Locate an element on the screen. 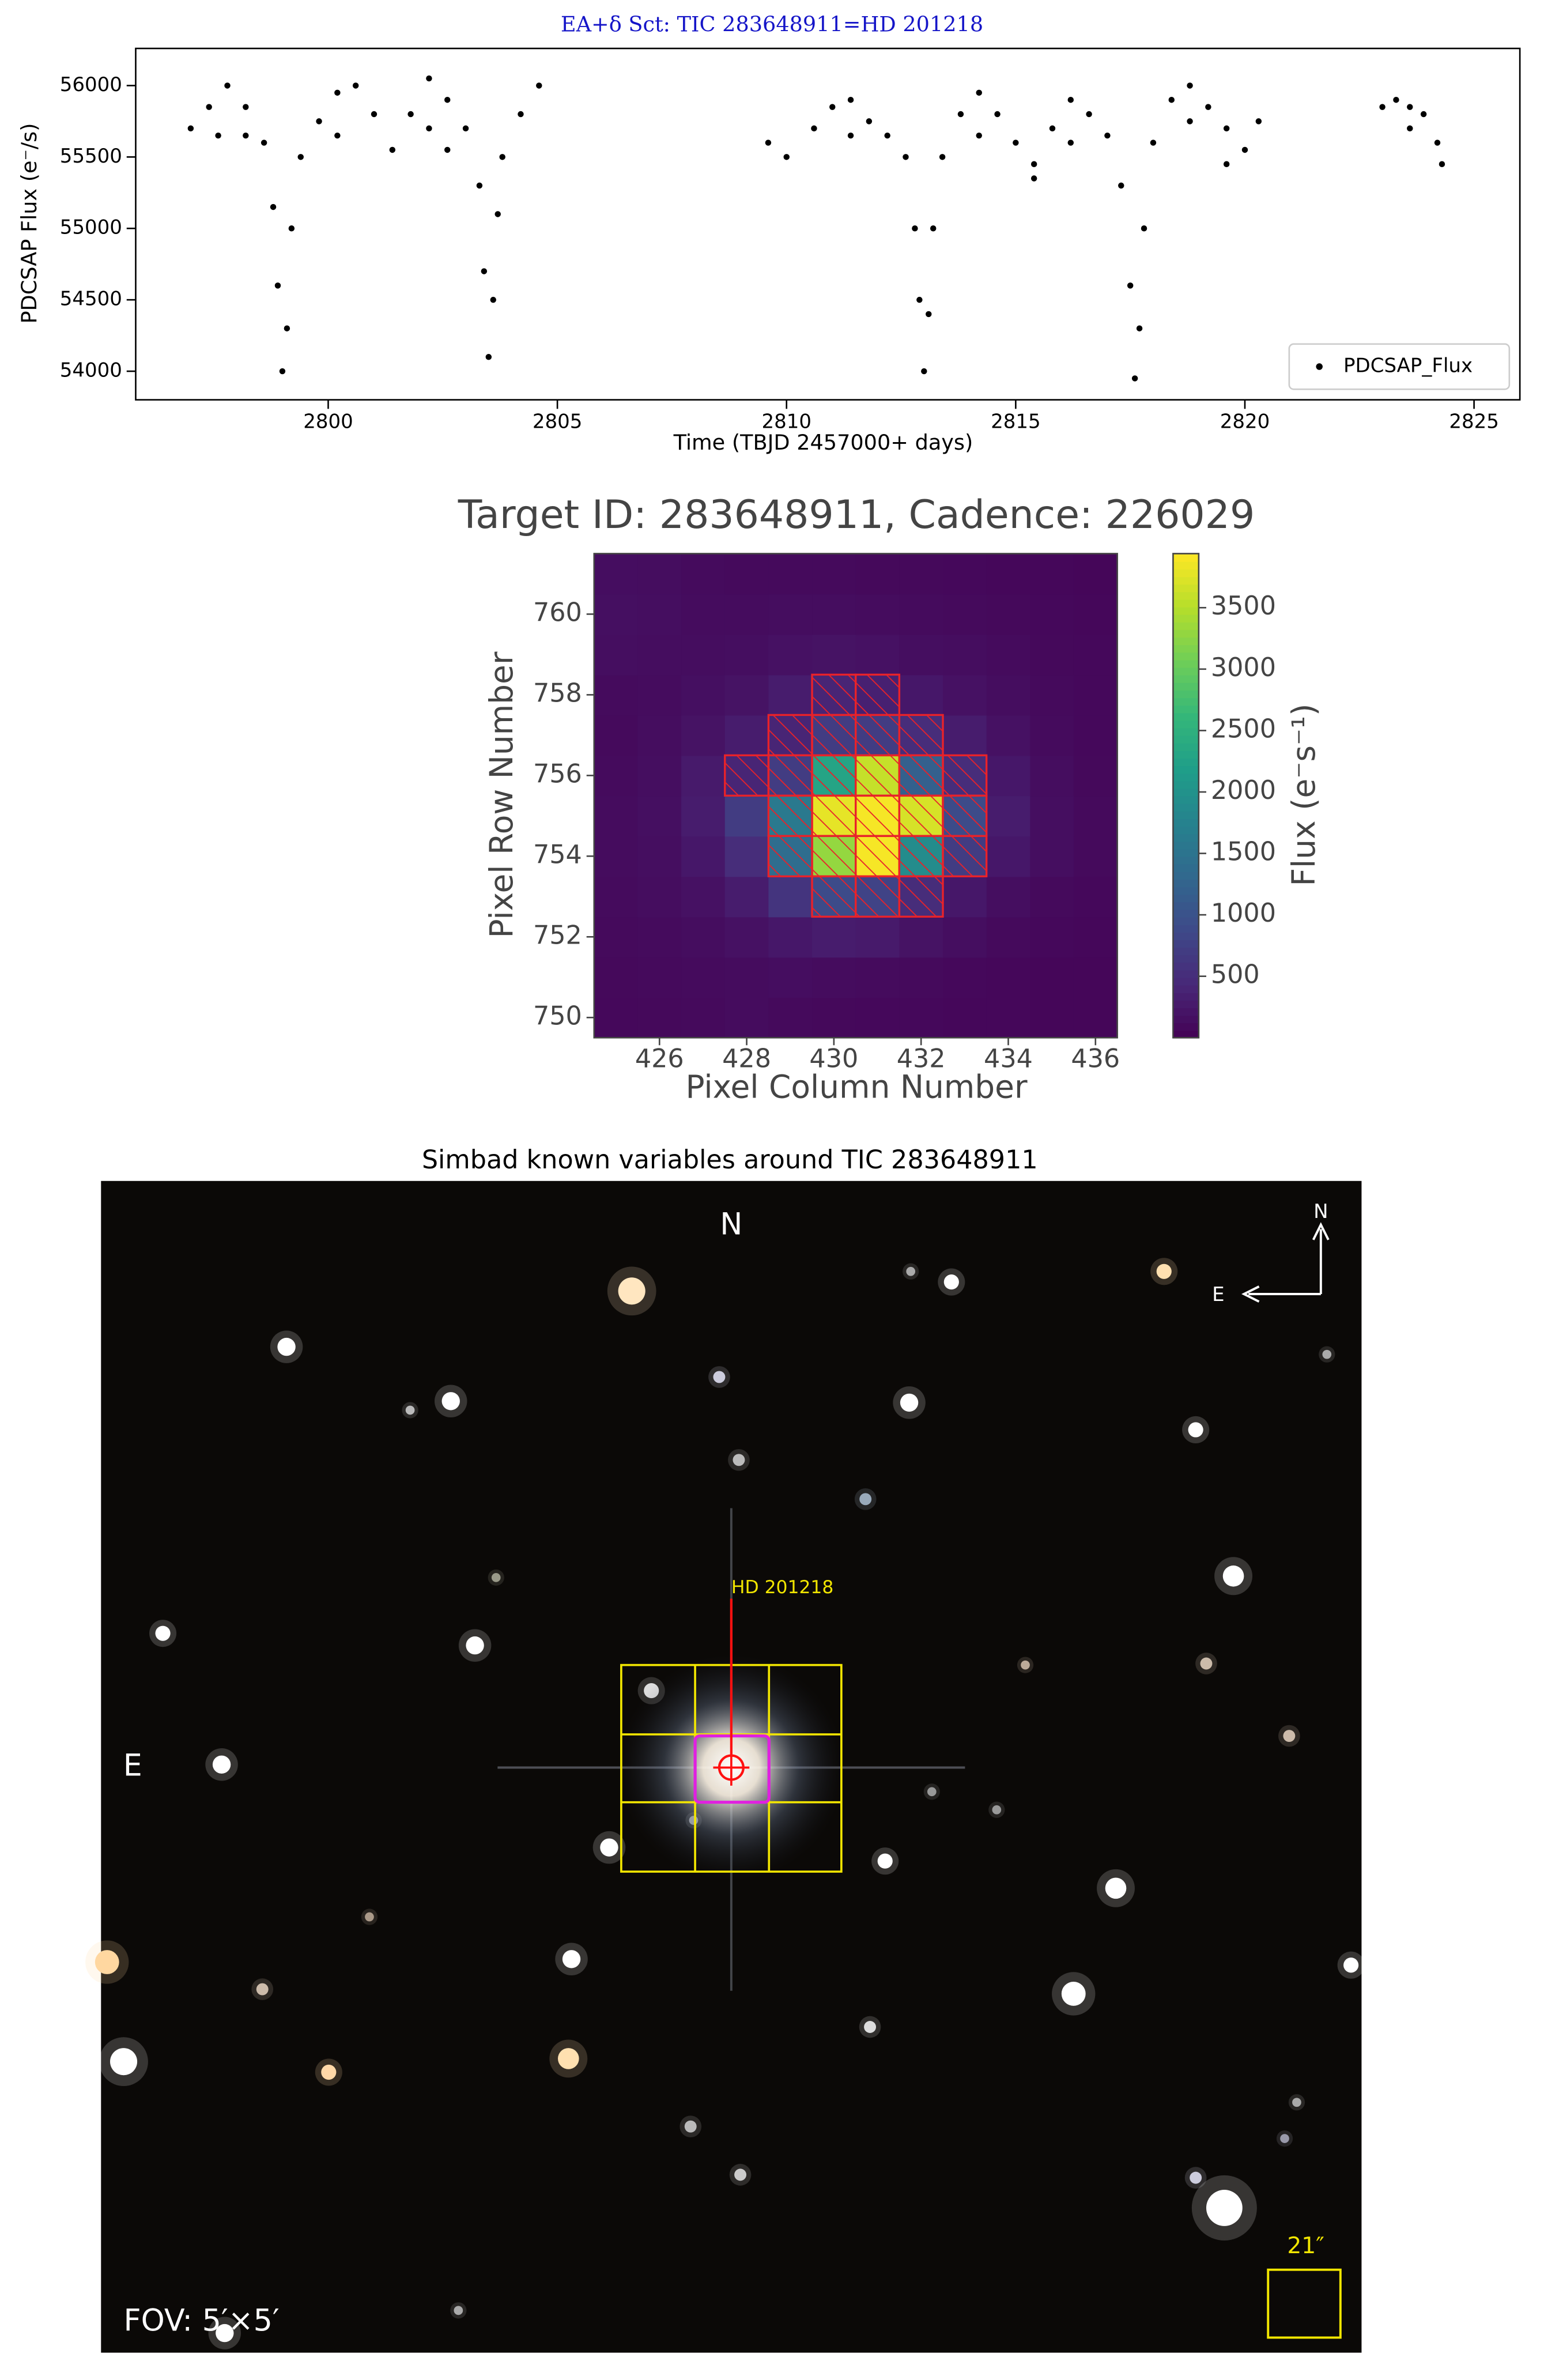 This screenshot has height=2380, width=1544. x-tick-label: 434 is located at coordinates (1008, 1059).